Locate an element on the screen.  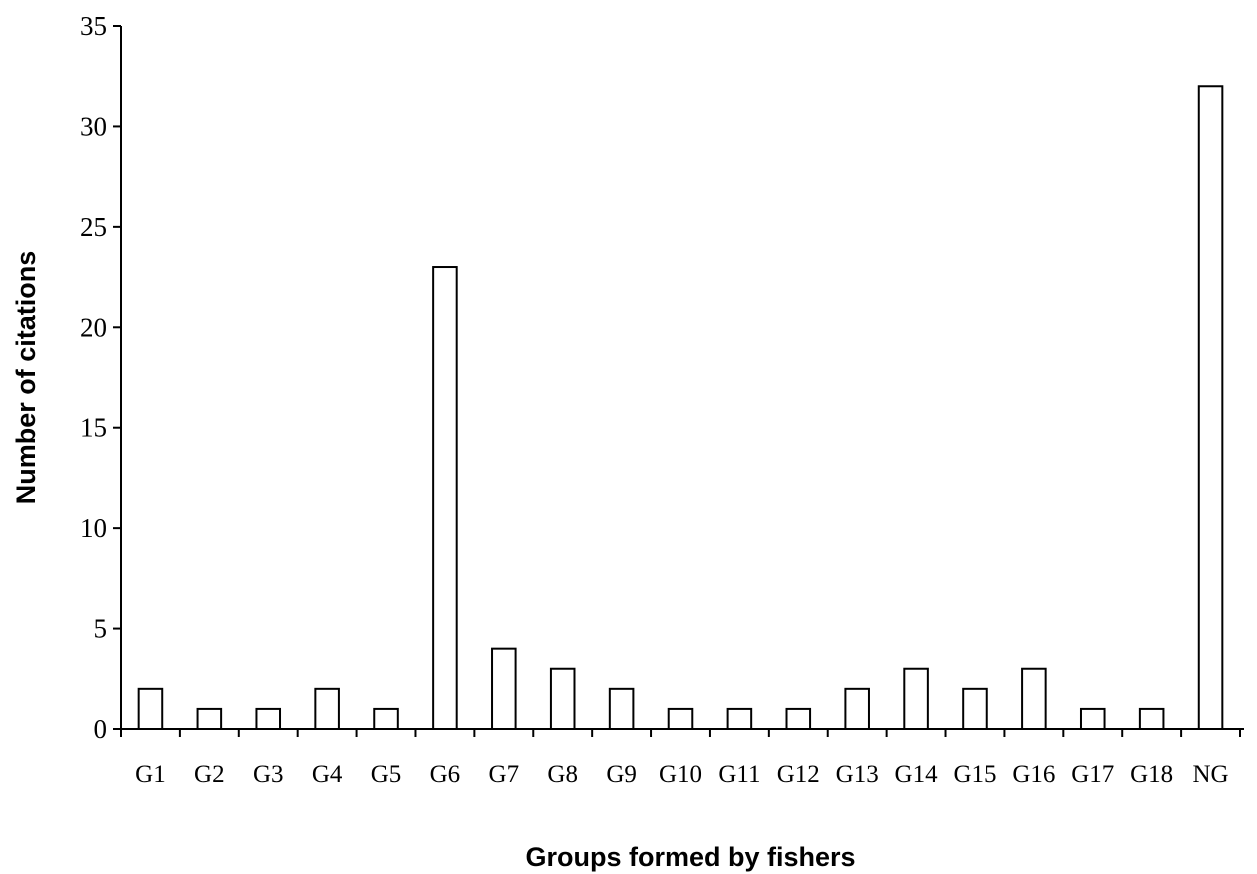
x-tick-label: G15 is located at coordinates (974, 774).